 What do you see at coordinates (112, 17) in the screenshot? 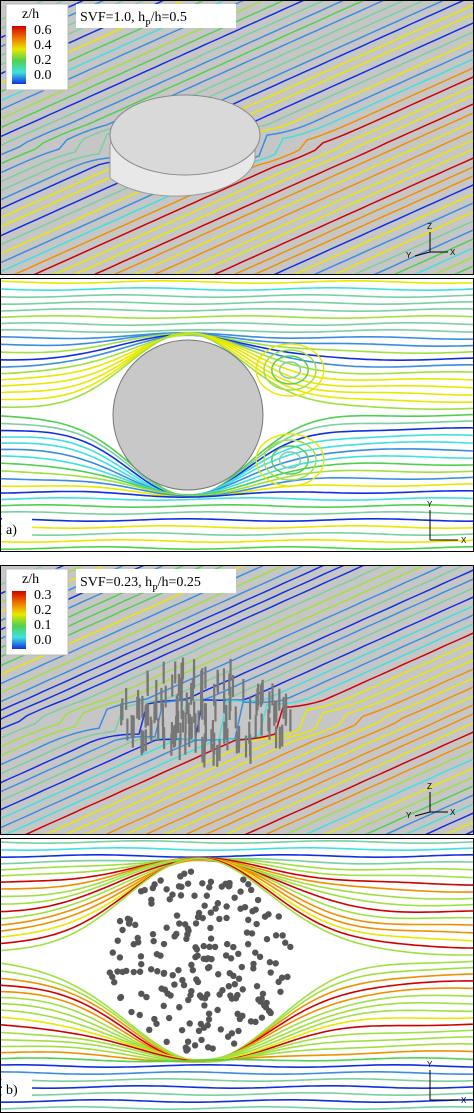
I see `caption-part: SVF=1.0, h` at bounding box center [112, 17].